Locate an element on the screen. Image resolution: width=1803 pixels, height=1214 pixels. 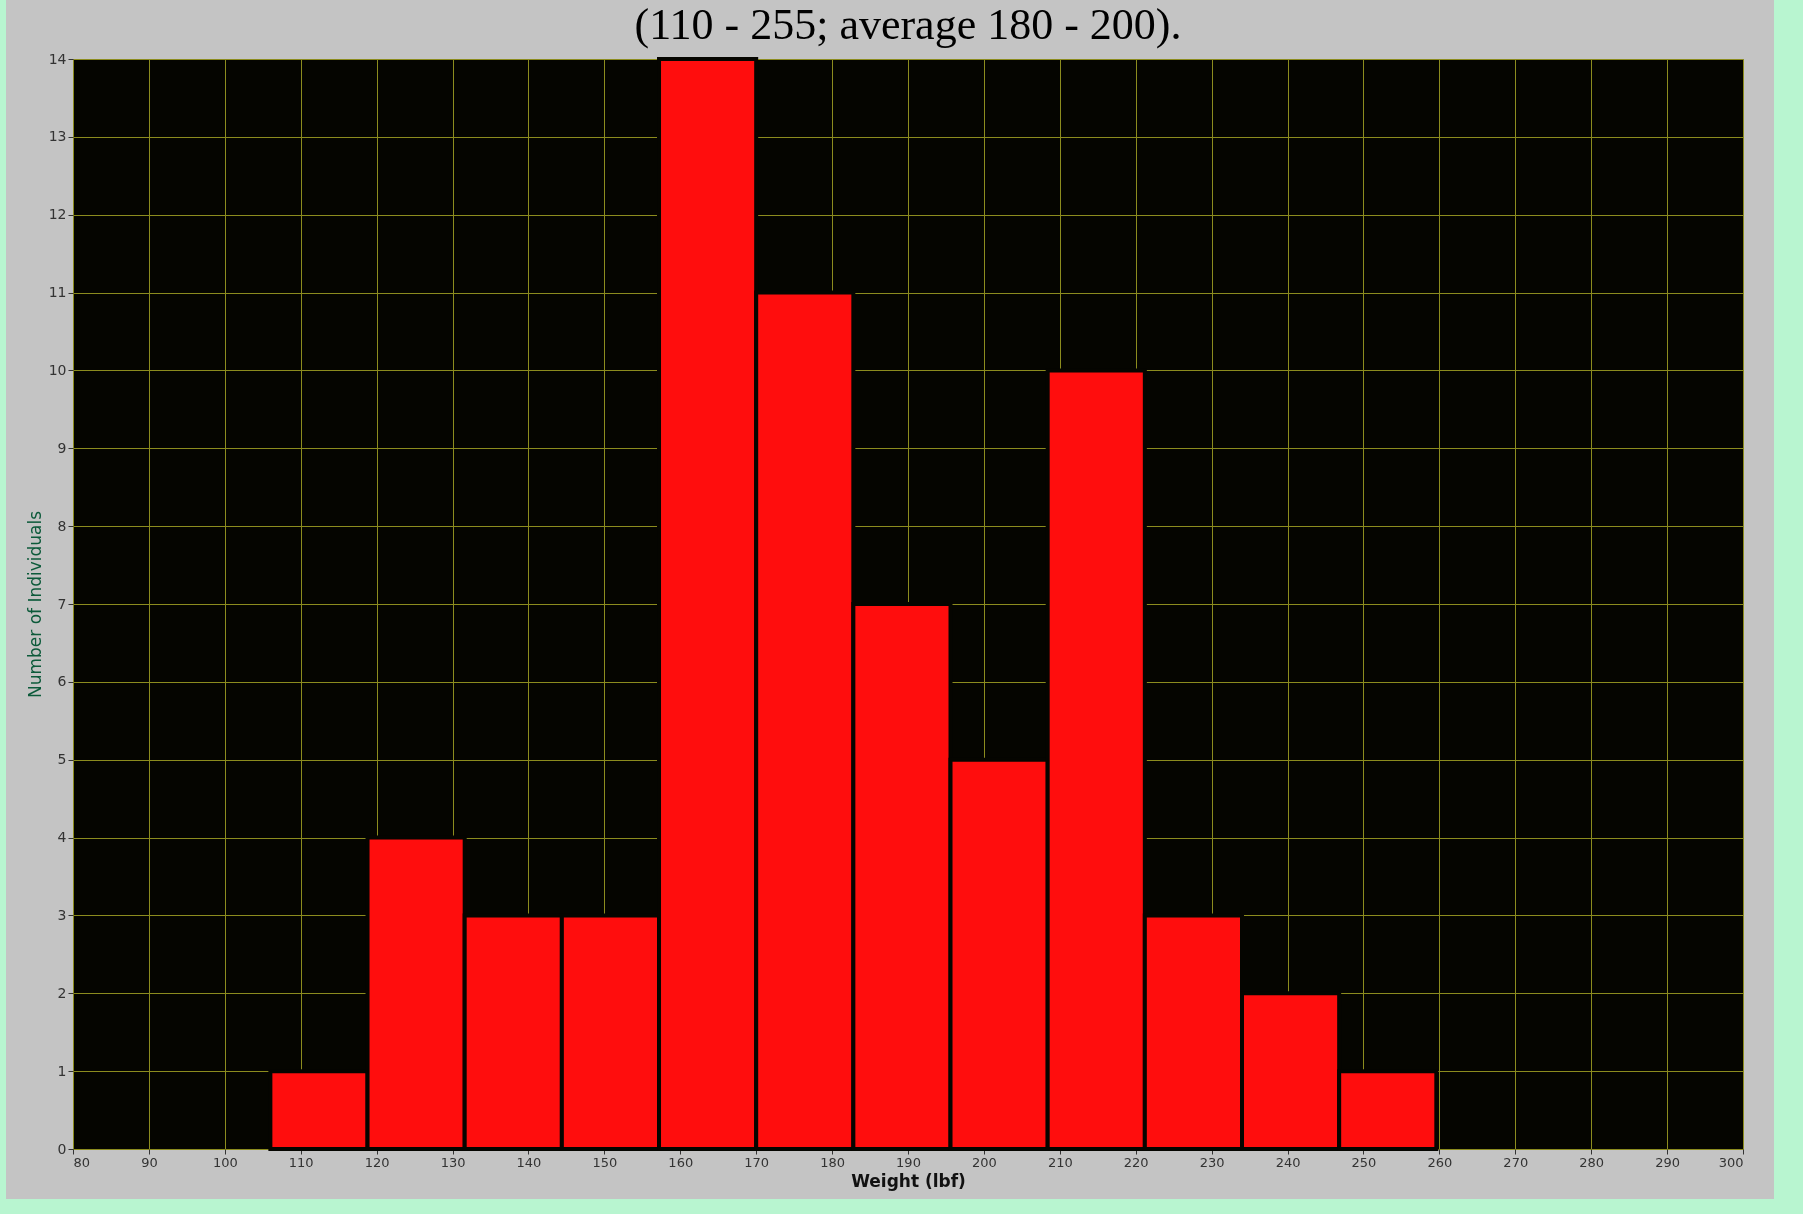
x-tick-label: 240 is located at coordinates (1288, 1162).